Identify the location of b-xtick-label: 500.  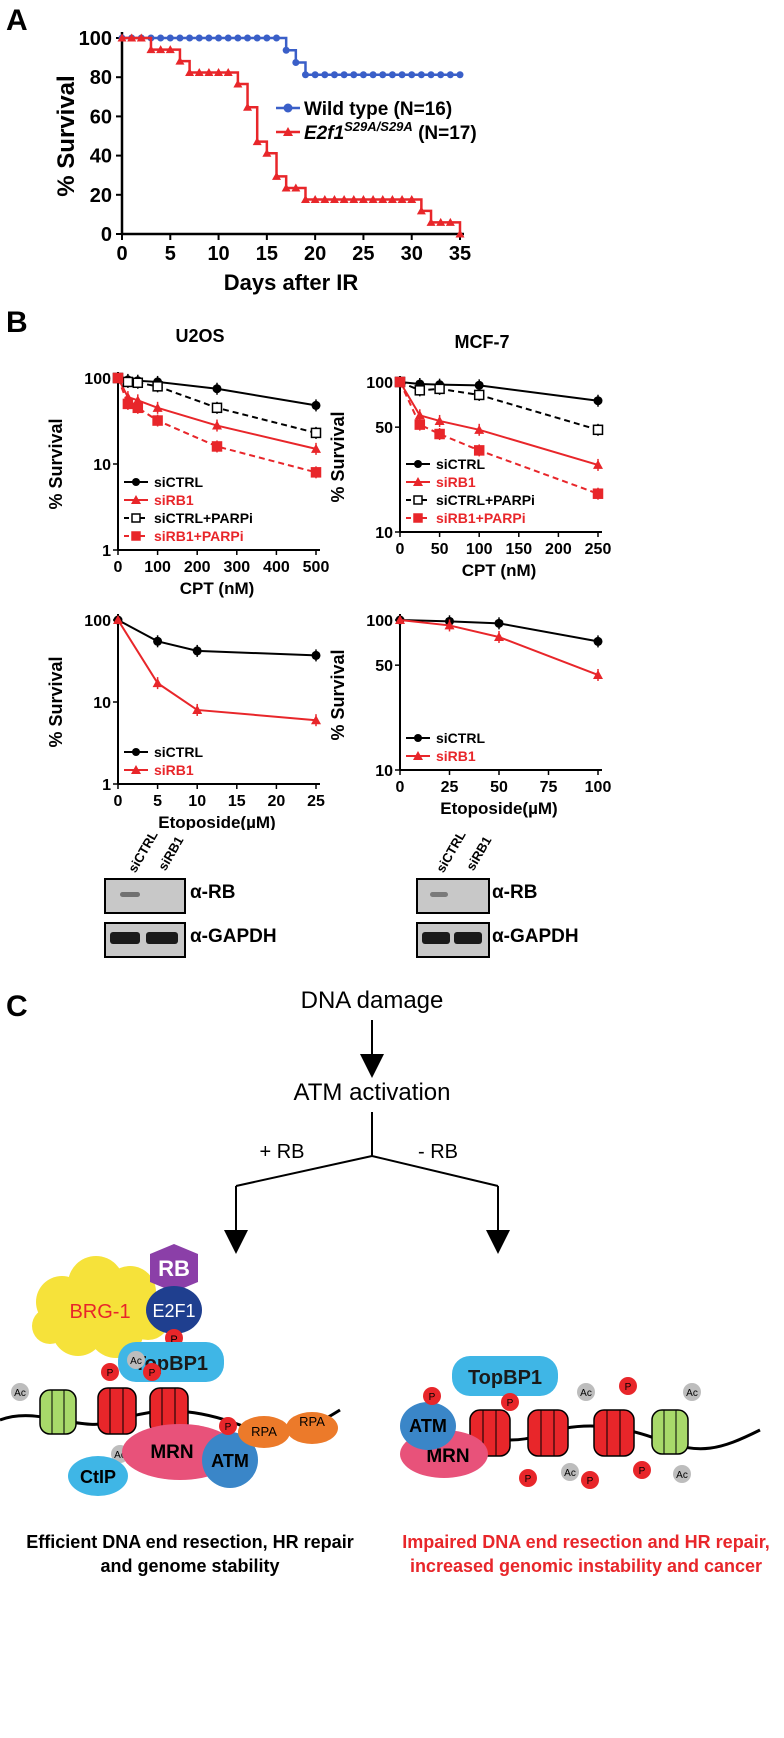
(316, 567).